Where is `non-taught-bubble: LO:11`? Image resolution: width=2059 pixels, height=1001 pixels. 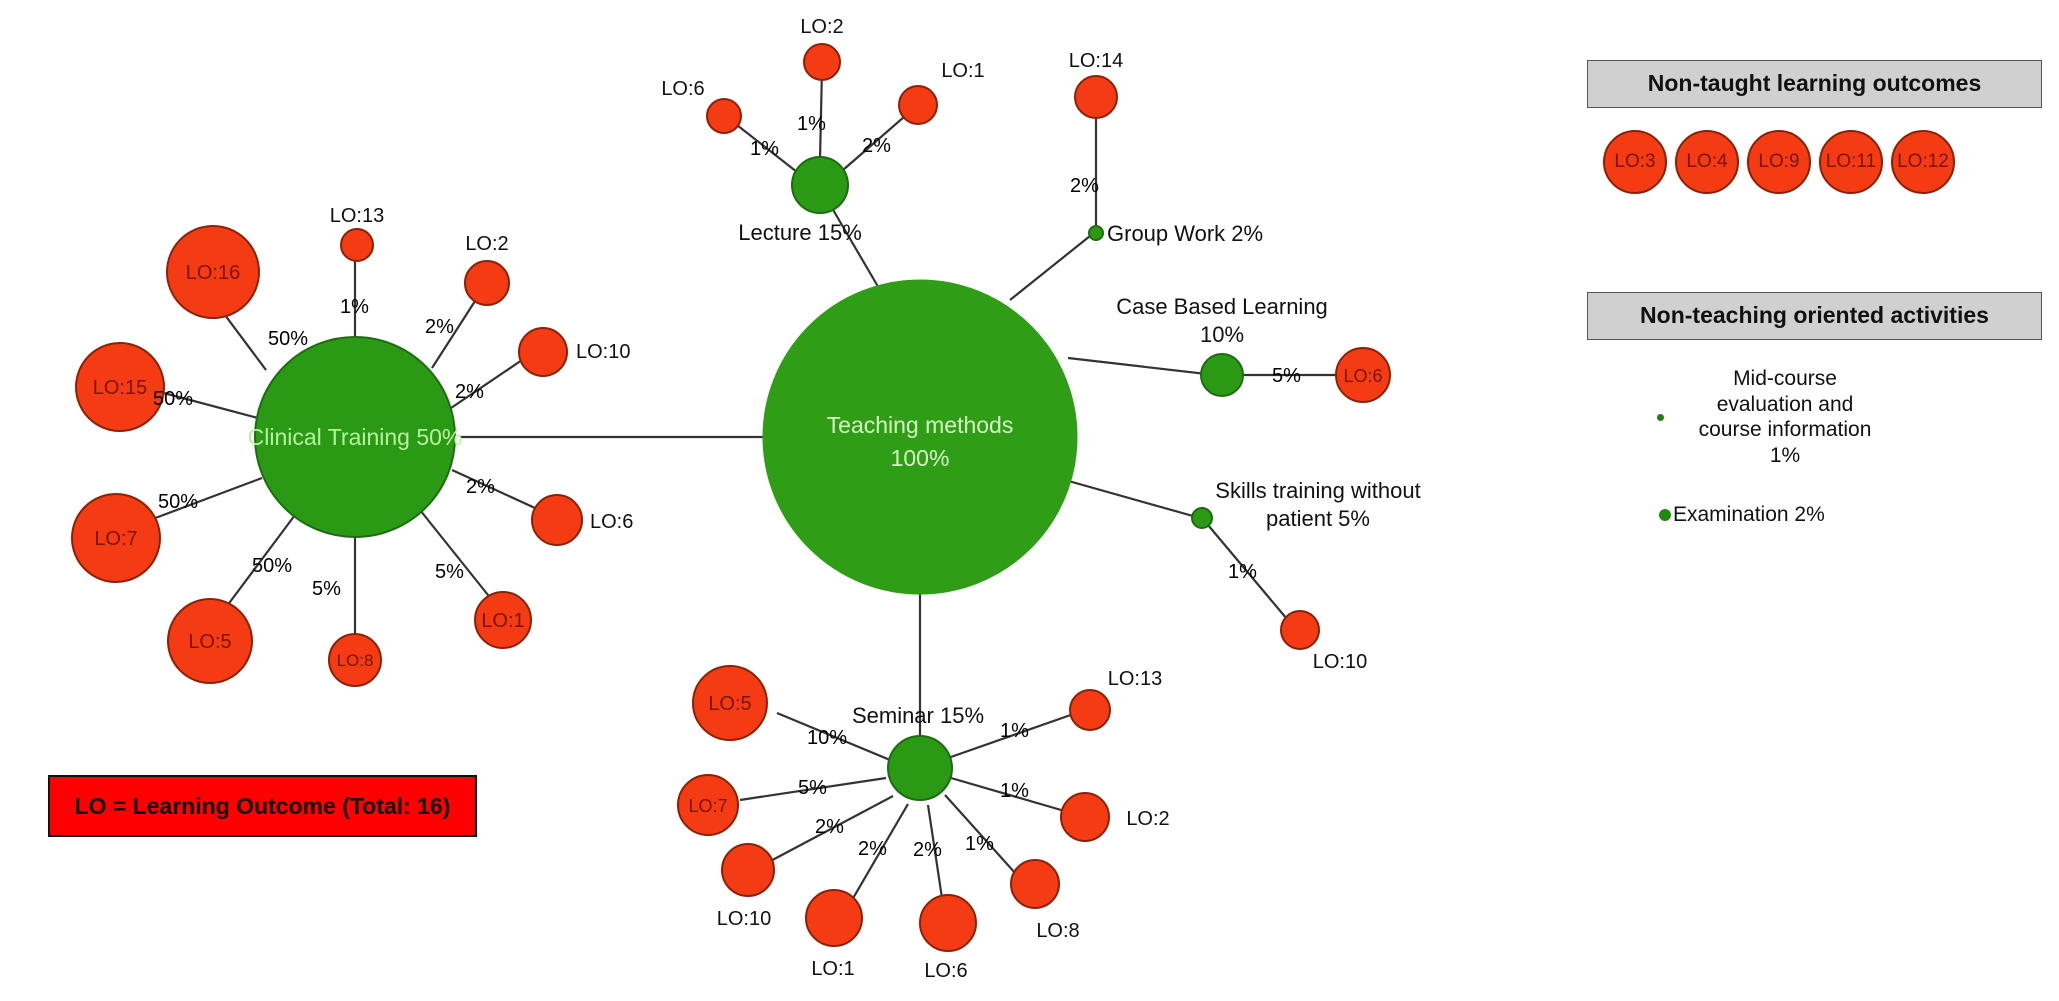 non-taught-bubble: LO:11 is located at coordinates (1851, 162).